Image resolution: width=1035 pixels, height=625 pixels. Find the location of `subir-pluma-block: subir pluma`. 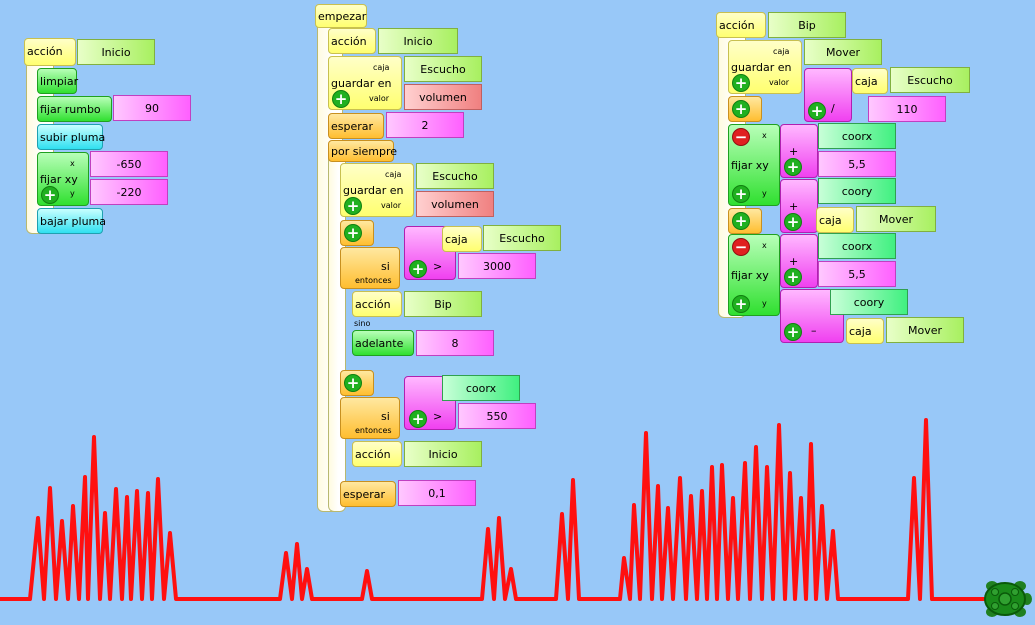

subir-pluma-block: subir pluma is located at coordinates (71, 137).